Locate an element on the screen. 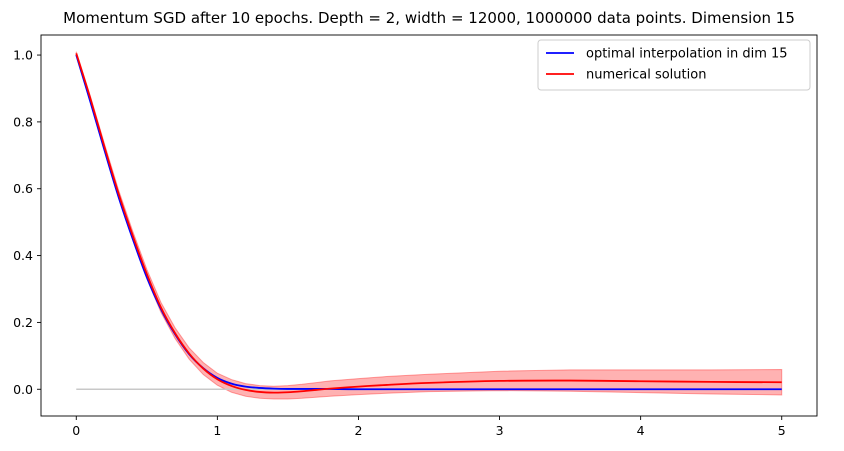 Image resolution: width=844 pixels, height=451 pixels. legend-box is located at coordinates (674, 65).